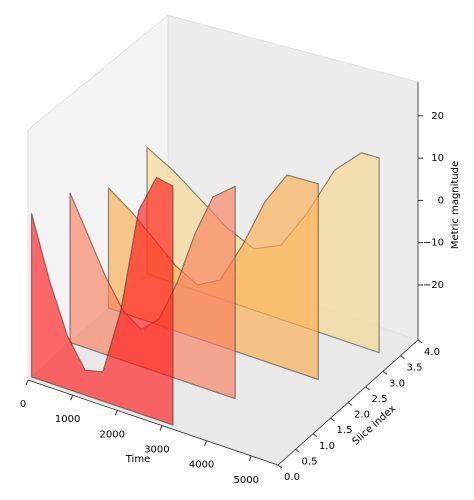 This screenshot has width=474, height=500. I want to click on y-tick-label: 0.0, so click(292, 477).